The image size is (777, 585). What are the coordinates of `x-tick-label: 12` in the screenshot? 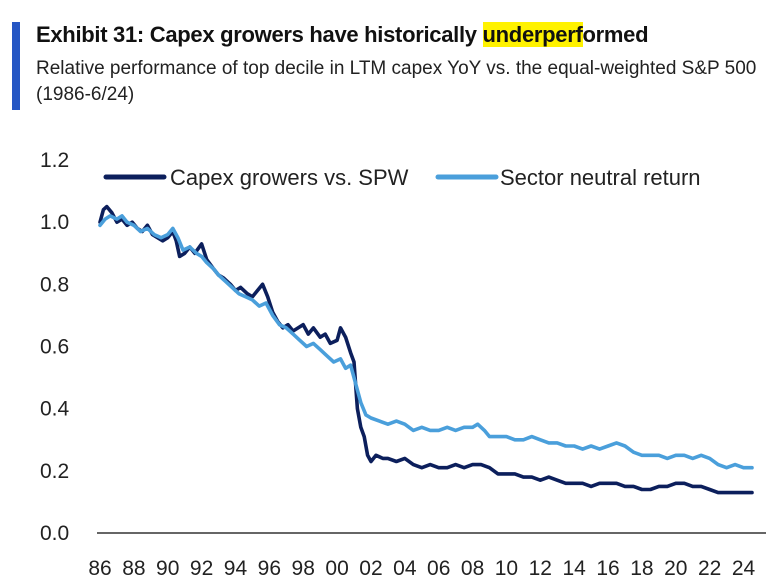 It's located at (540, 568).